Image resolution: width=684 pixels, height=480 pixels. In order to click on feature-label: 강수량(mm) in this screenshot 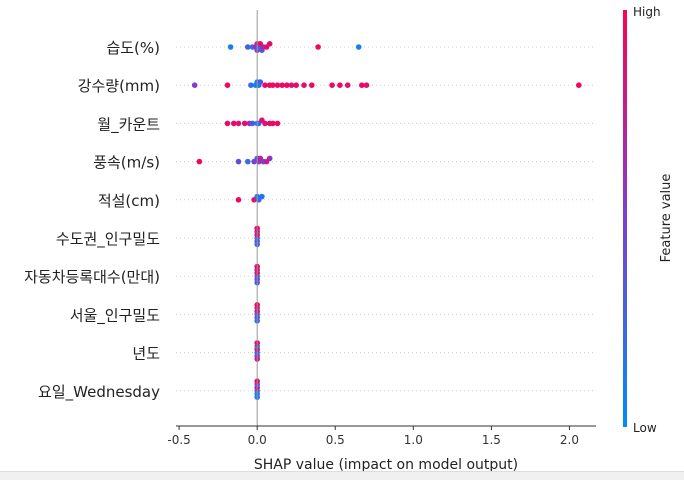, I will do `click(119, 86)`.